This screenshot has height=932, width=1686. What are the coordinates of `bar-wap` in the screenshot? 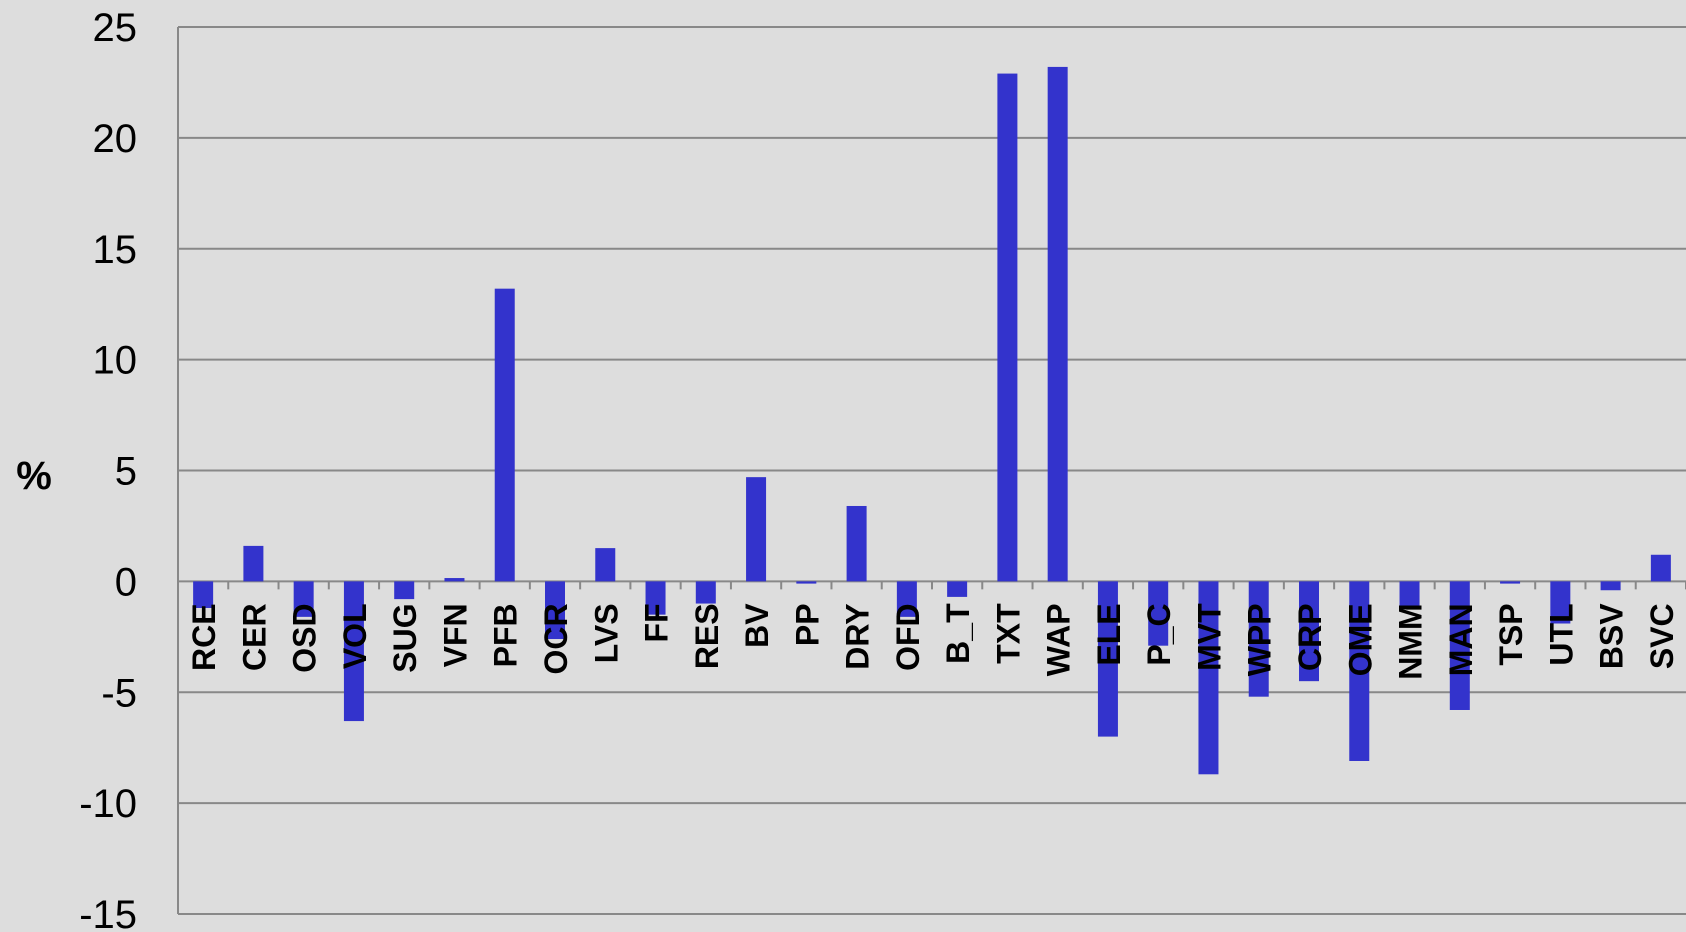 It's located at (1057, 324).